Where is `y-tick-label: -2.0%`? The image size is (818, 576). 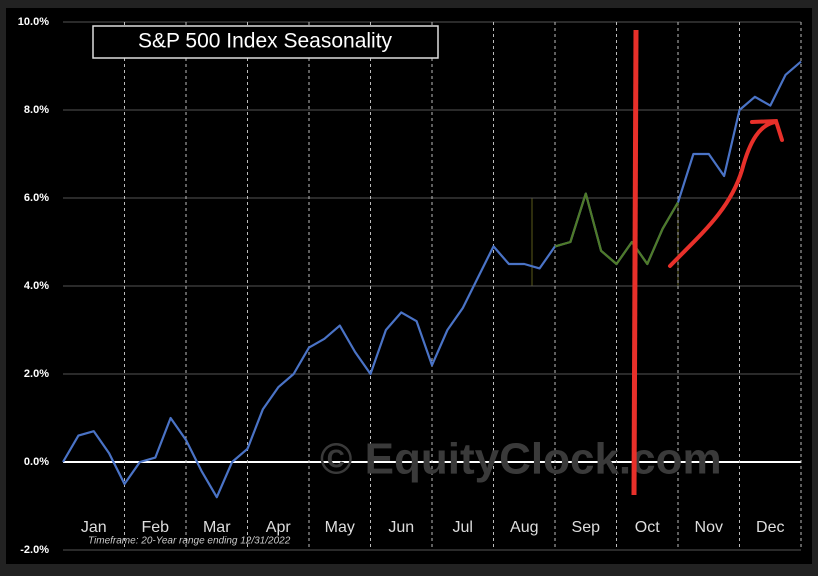 y-tick-label: -2.0% is located at coordinates (34, 550).